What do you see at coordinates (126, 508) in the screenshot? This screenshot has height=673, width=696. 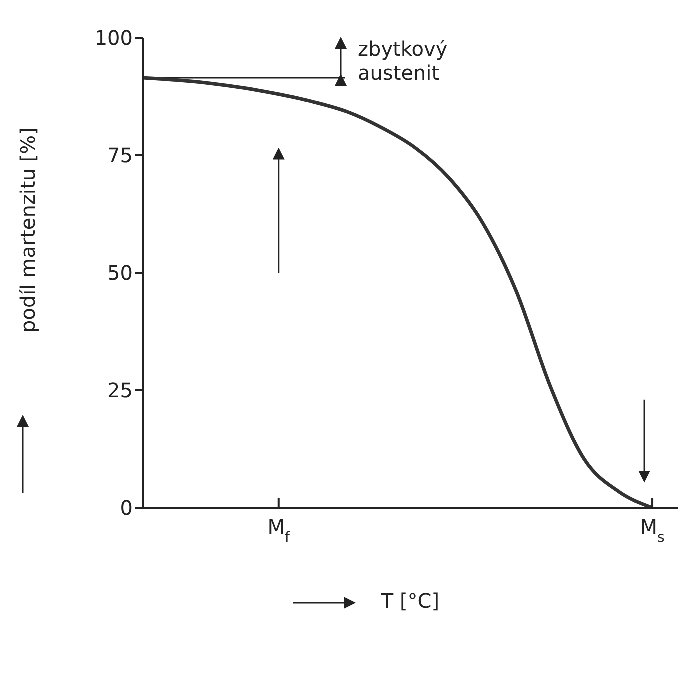 I see `y-tick-label: 0` at bounding box center [126, 508].